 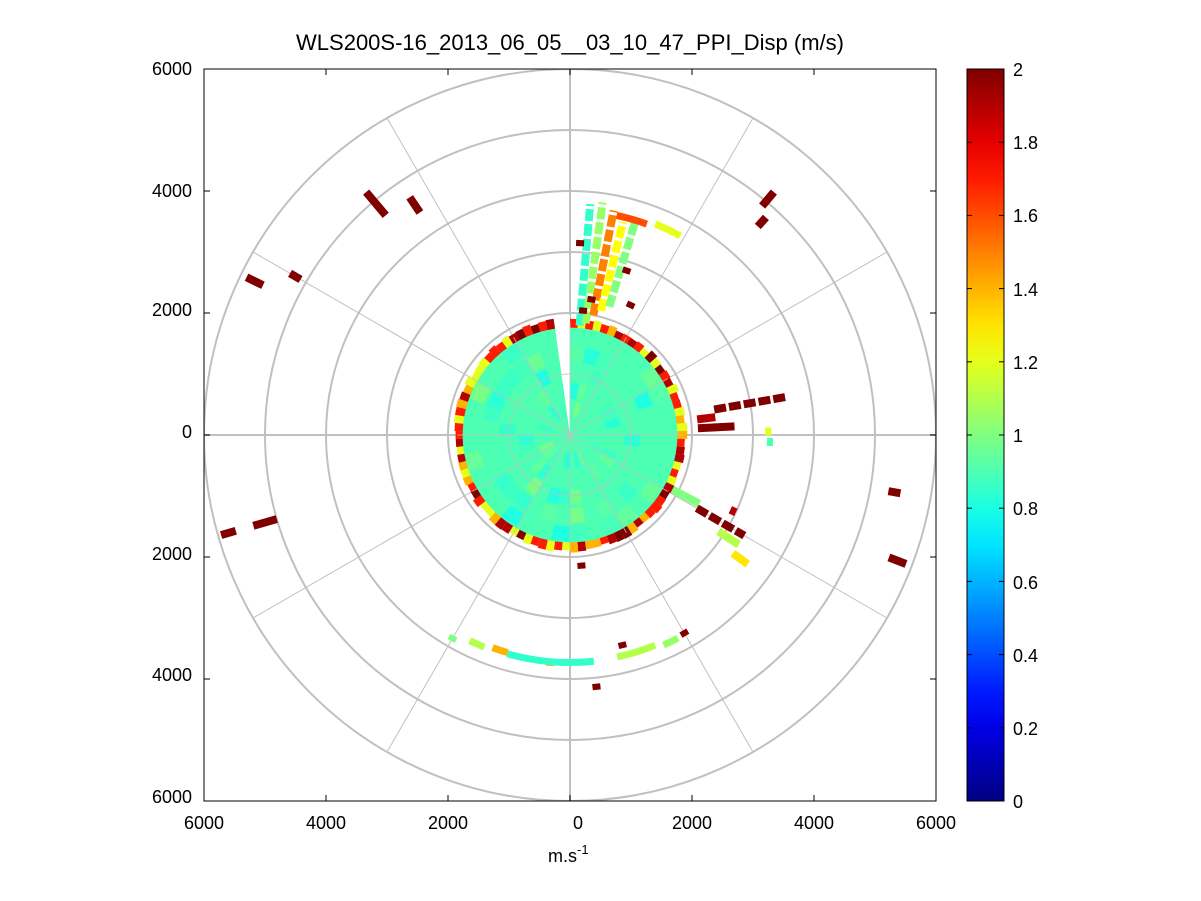 I want to click on colorbar-tick-label: 0.8, so click(x=1025, y=509).